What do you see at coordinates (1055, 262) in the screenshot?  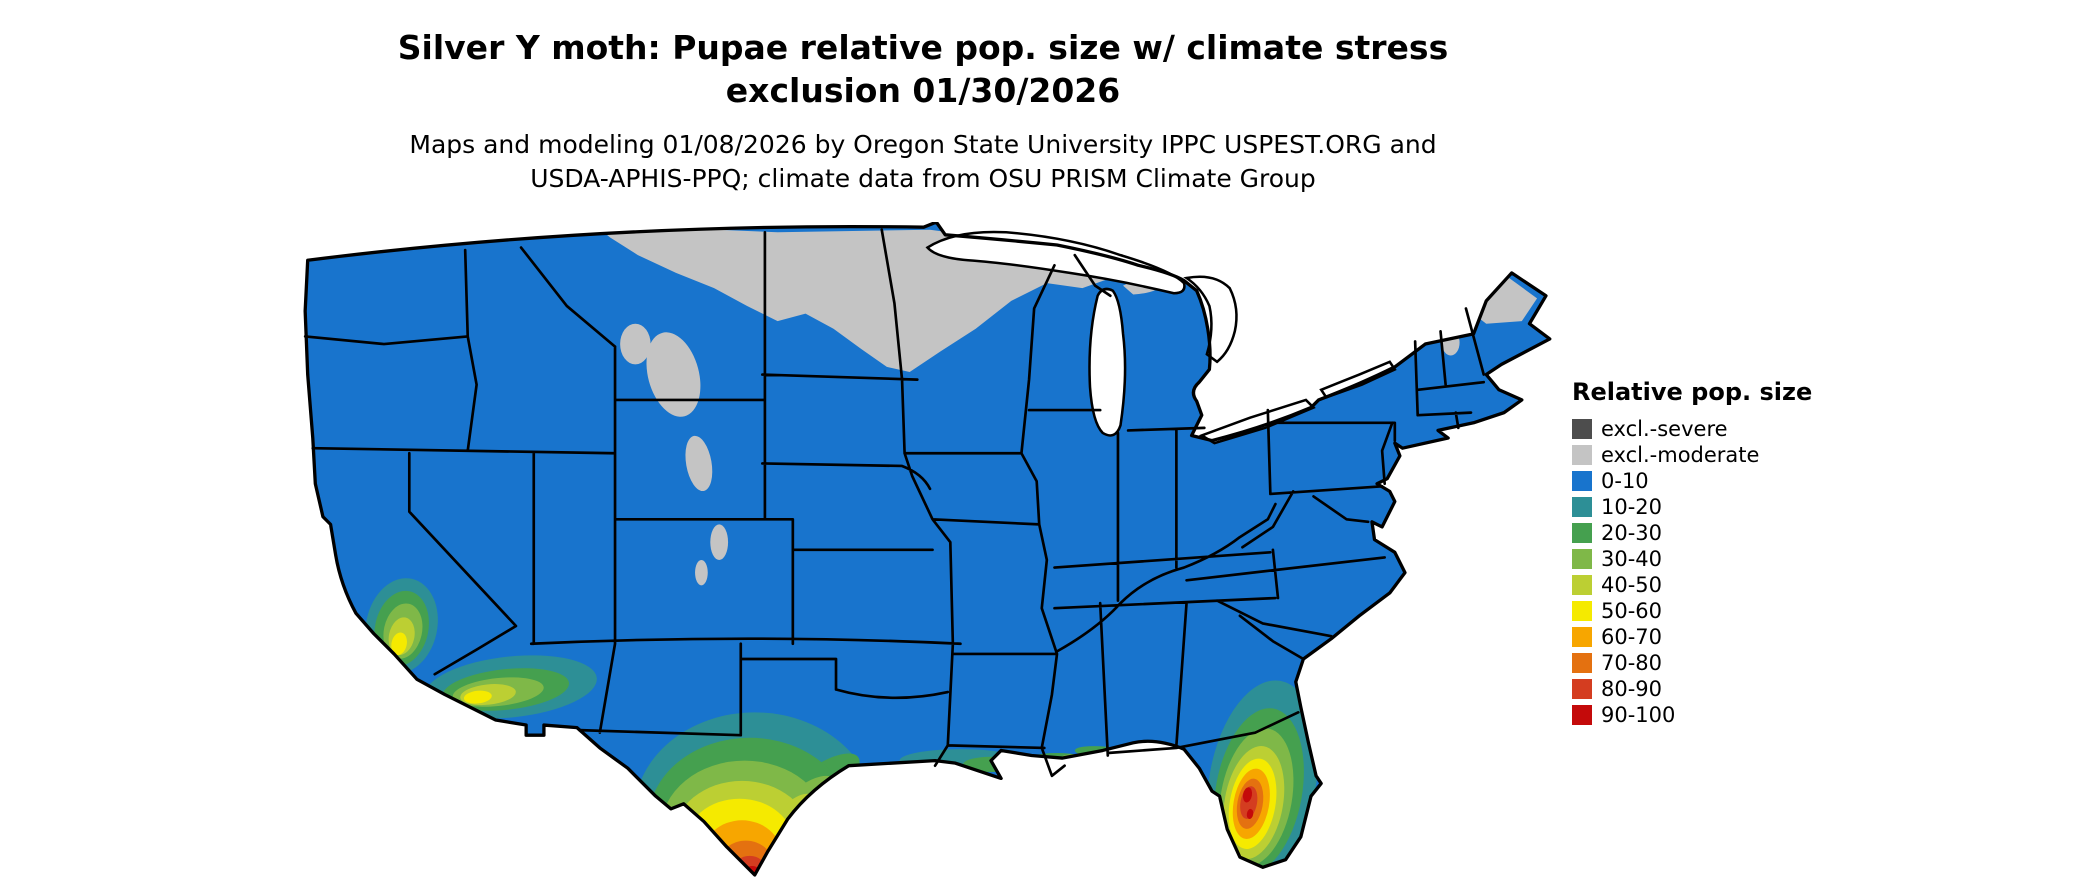 I see `lake-superior` at bounding box center [1055, 262].